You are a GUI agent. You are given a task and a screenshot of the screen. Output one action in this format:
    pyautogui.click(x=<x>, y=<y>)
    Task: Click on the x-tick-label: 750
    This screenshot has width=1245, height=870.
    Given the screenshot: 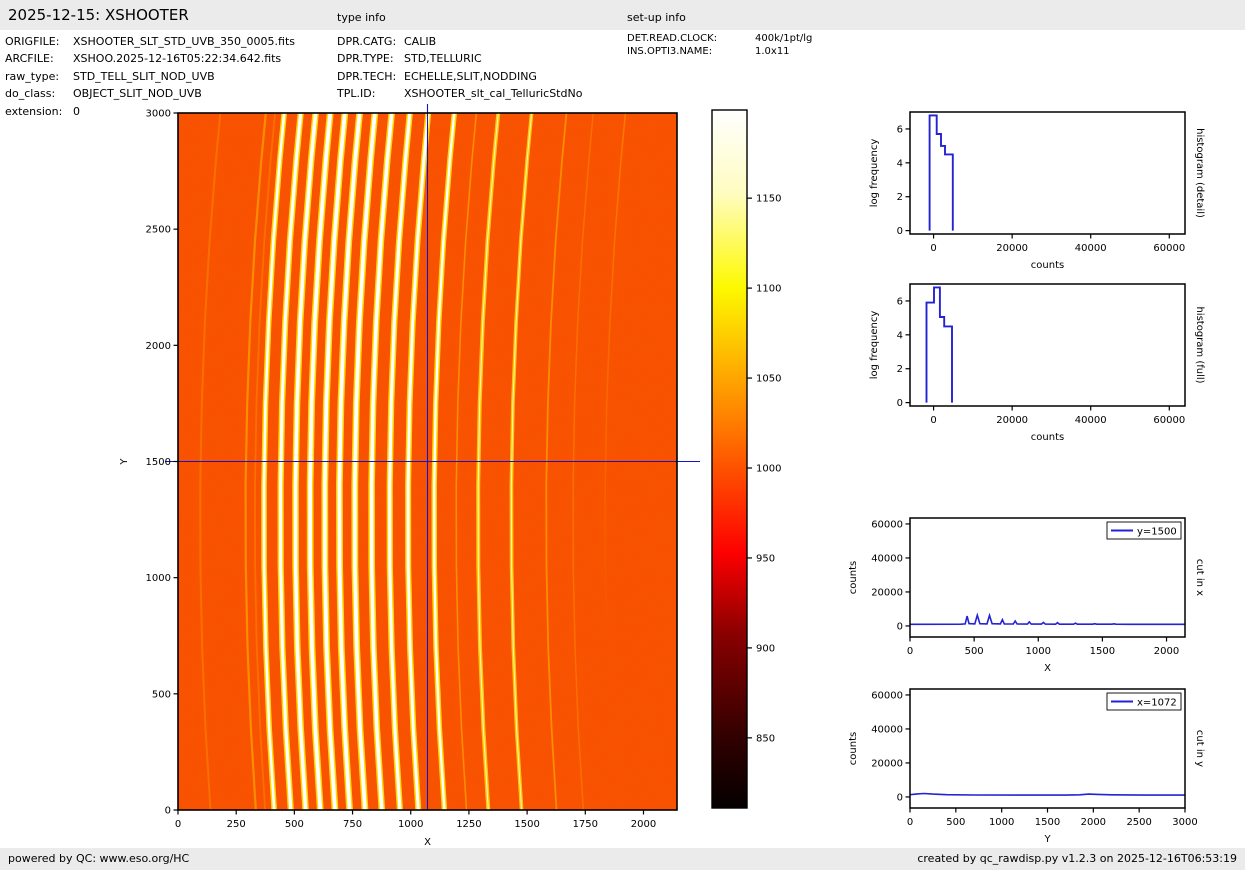 What is the action you would take?
    pyautogui.click(x=352, y=824)
    